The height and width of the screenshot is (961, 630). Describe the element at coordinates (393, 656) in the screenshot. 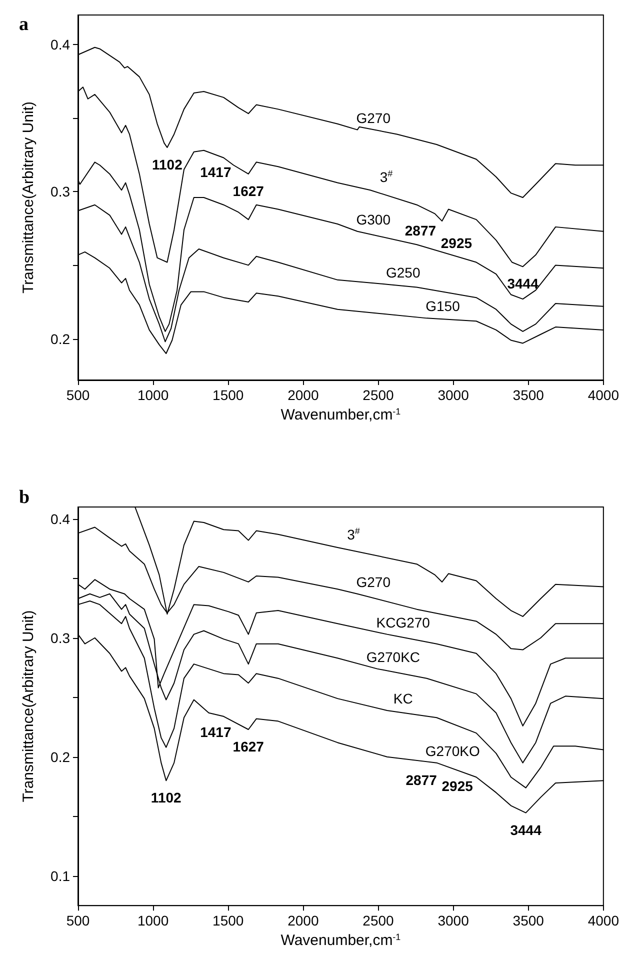

I see `series-label: G270KC` at that location.